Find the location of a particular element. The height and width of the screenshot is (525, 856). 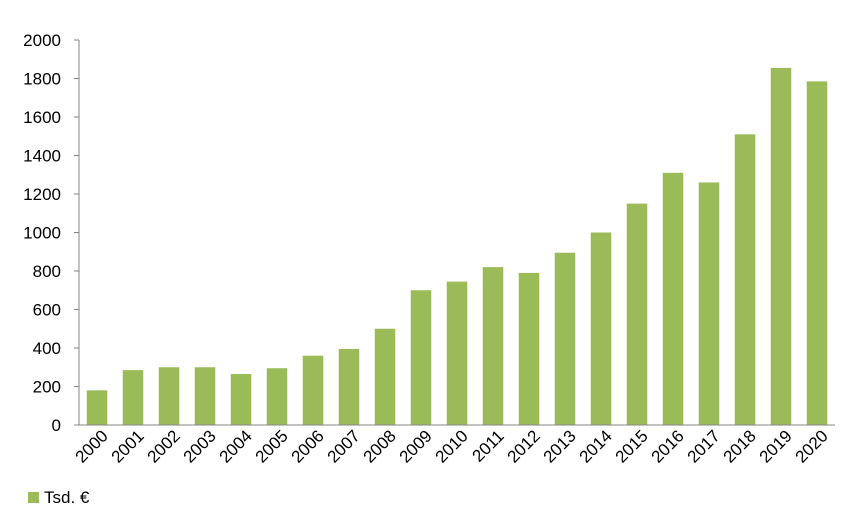

y-tick-label: 1600 is located at coordinates (42, 117).